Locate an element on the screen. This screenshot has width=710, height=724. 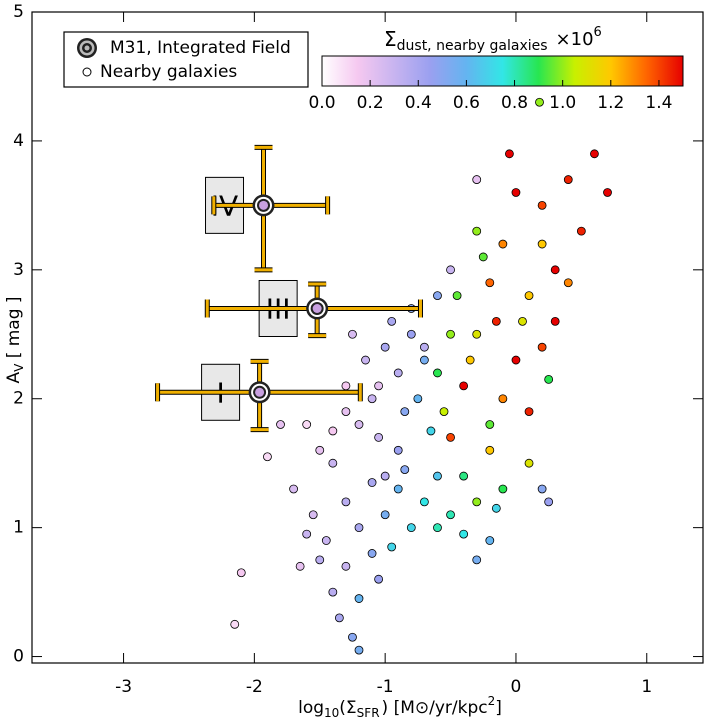
colorbar-tick-label: 0.6 is located at coordinates (466, 103).